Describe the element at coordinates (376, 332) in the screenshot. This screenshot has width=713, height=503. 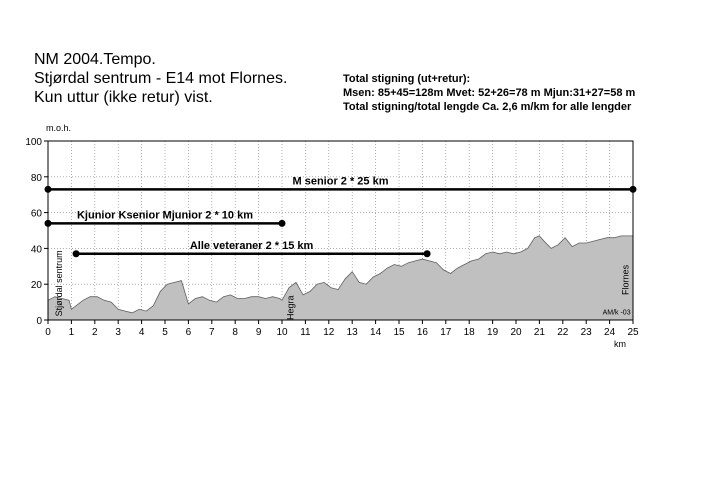
I see `x-tick-label: 14` at that location.